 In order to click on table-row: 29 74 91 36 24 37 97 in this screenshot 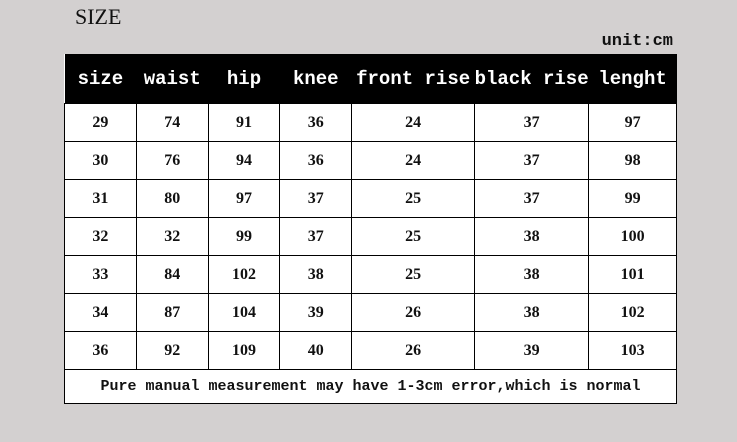, I will do `click(370, 122)`.